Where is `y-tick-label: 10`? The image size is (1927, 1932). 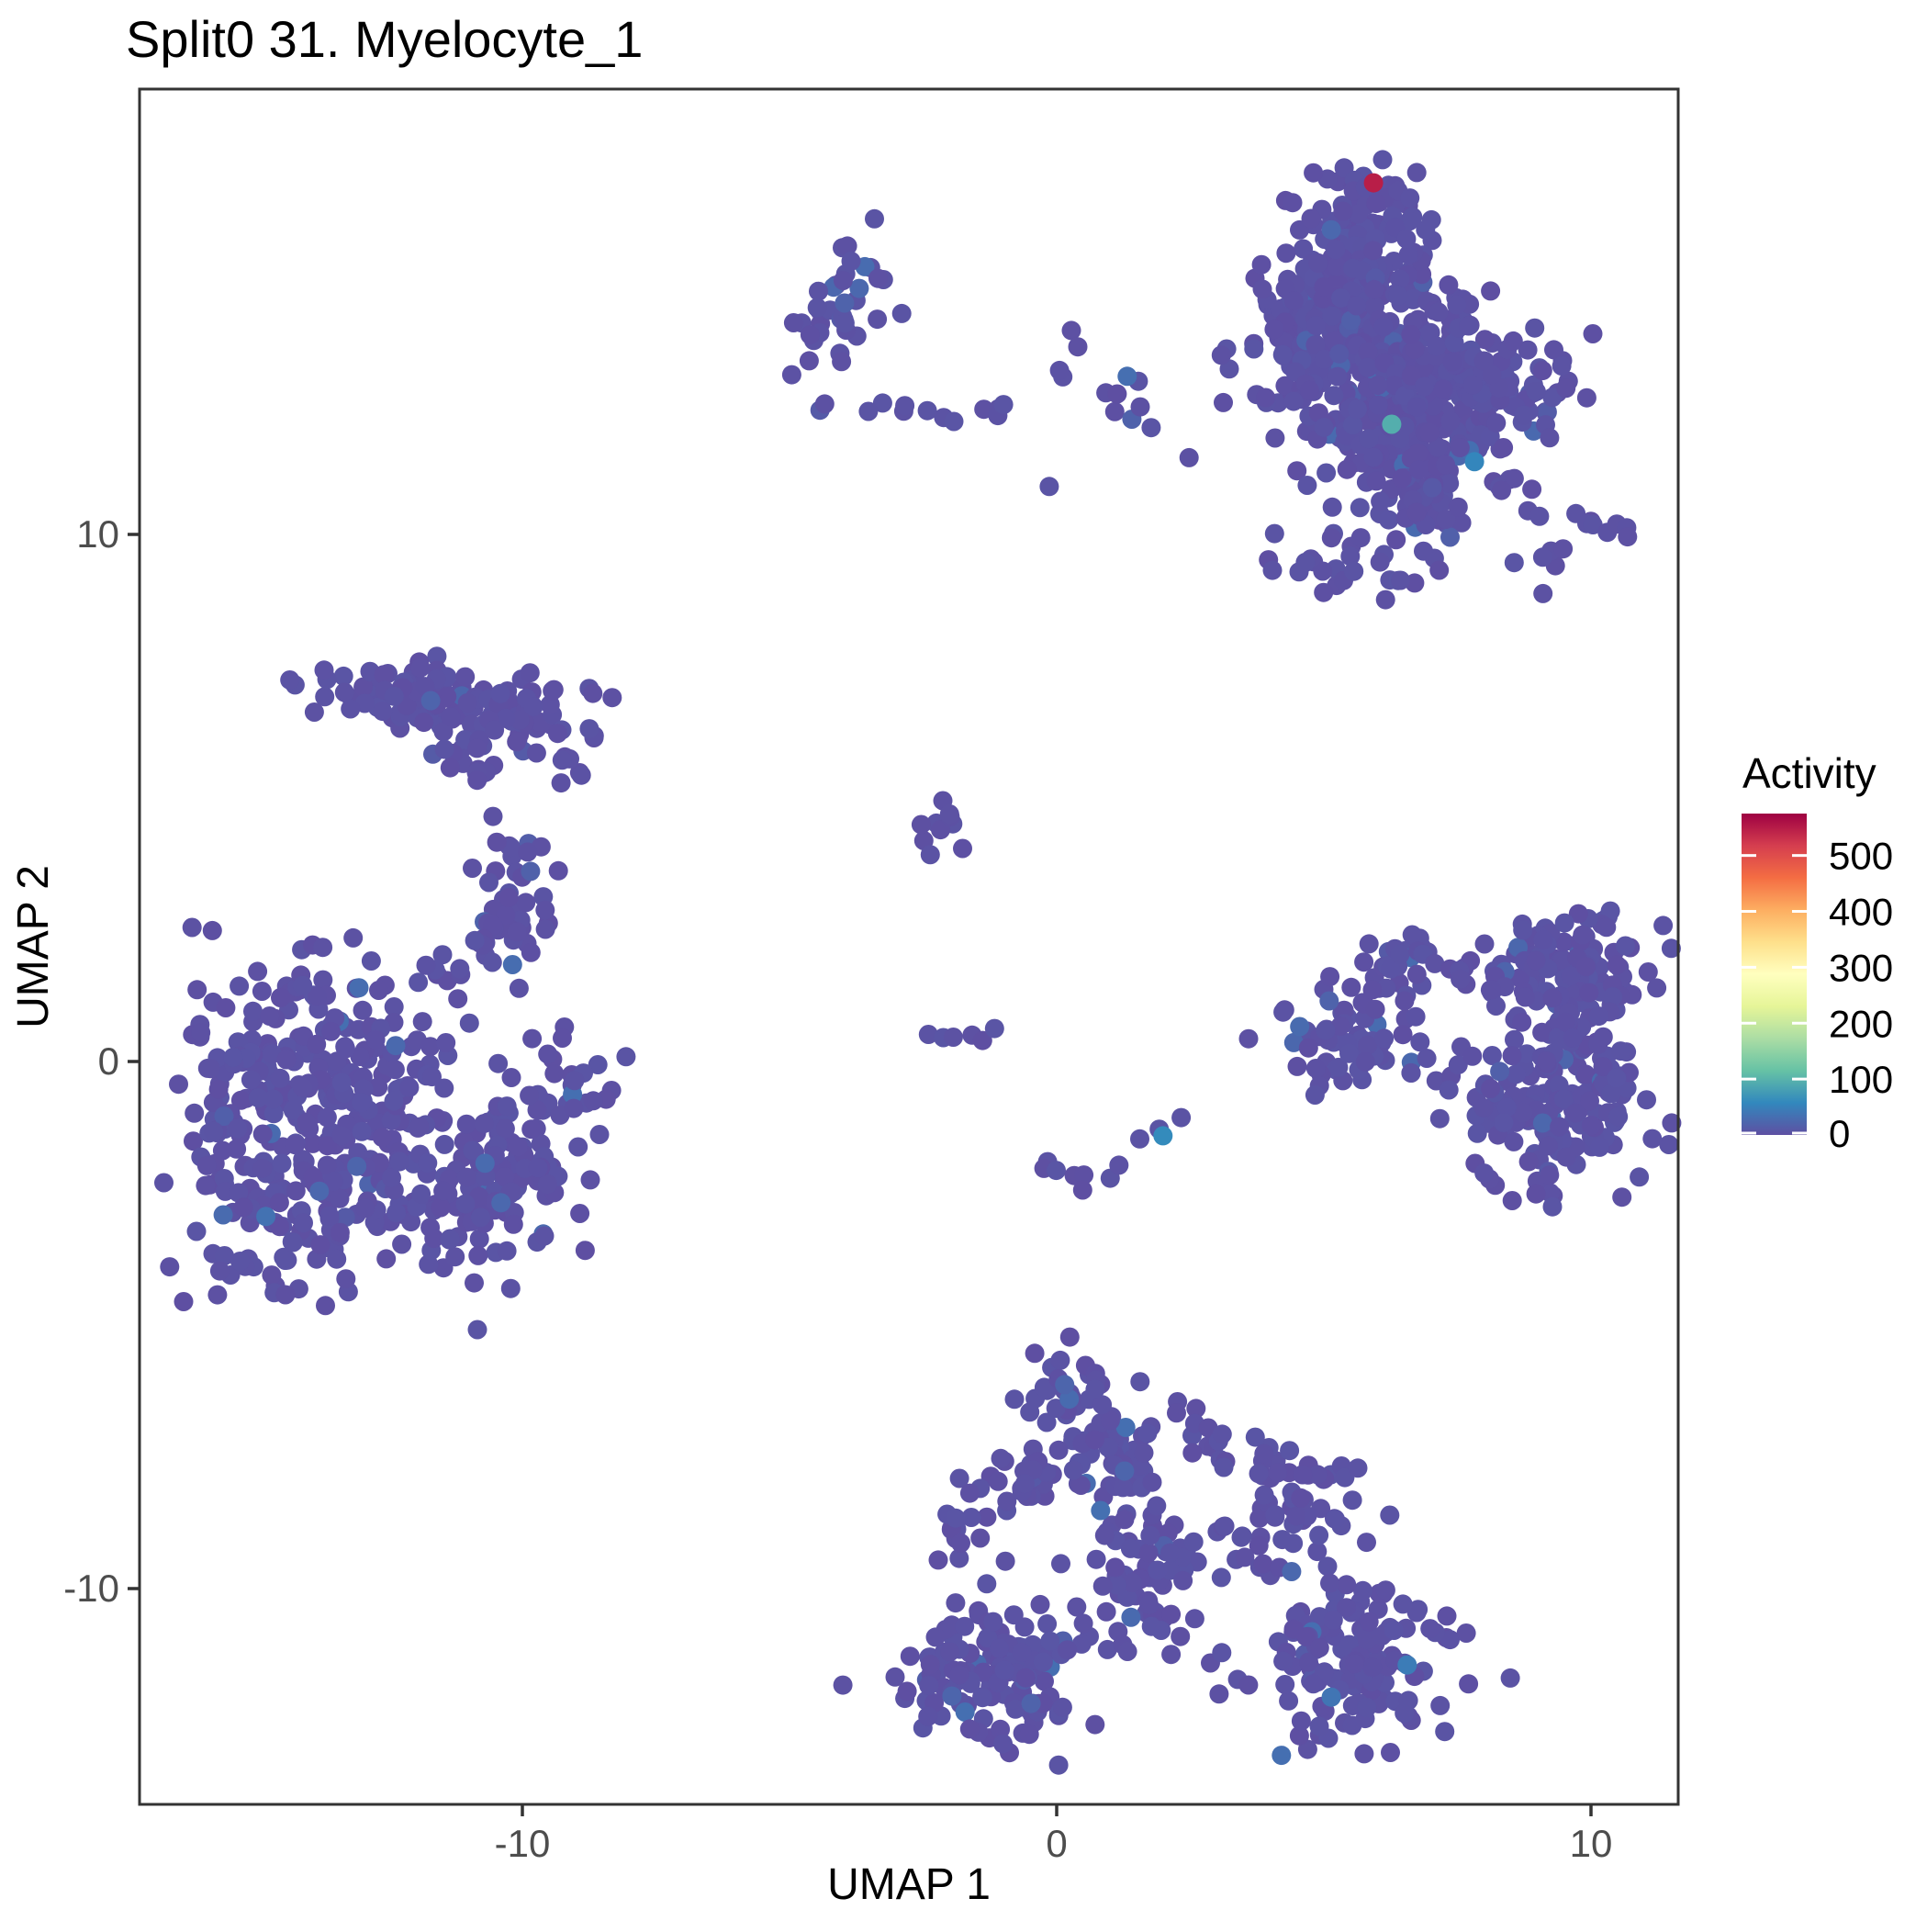 y-tick-label: 10 is located at coordinates (98, 534).